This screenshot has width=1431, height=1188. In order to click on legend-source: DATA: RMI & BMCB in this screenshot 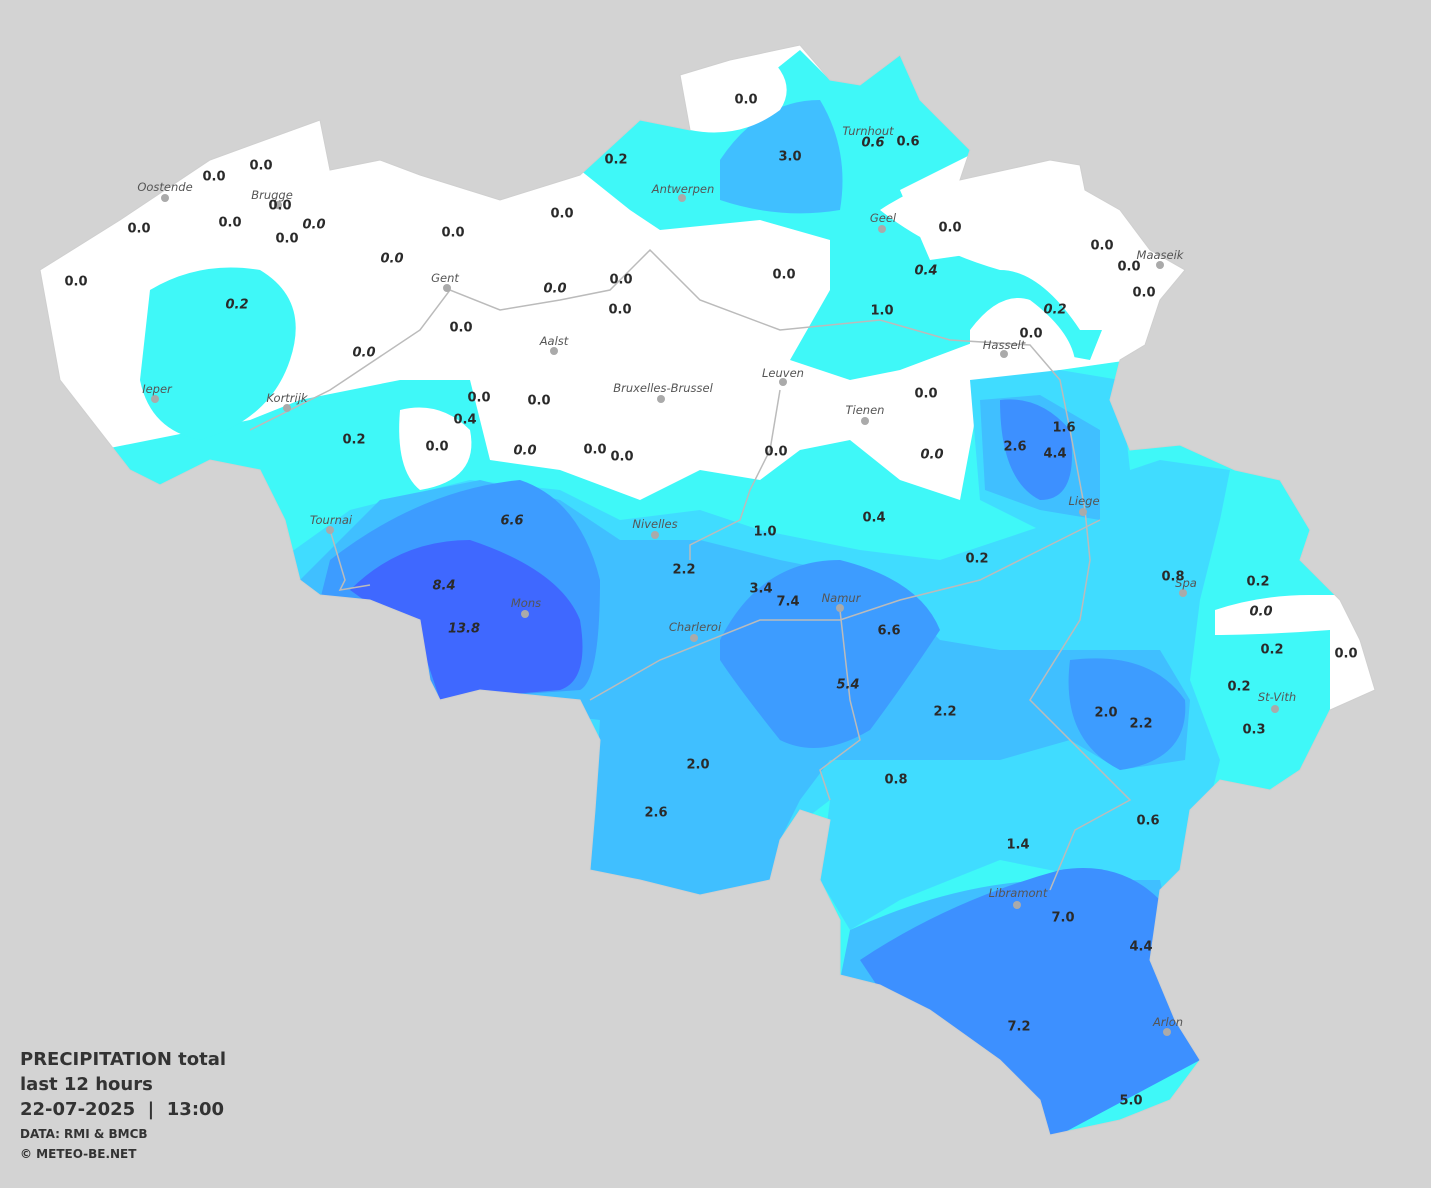, I will do `click(84, 1134)`.